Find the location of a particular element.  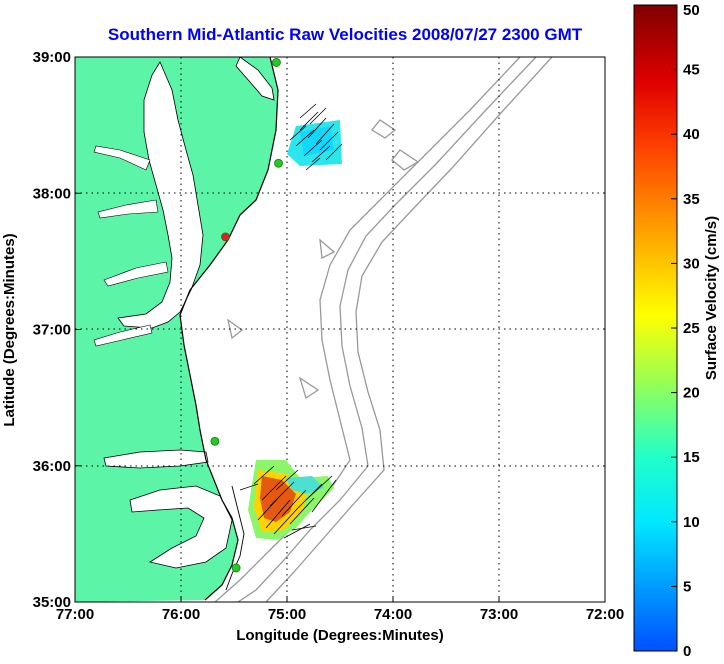

velocity-field-south-low is located at coordinates (305, 485).